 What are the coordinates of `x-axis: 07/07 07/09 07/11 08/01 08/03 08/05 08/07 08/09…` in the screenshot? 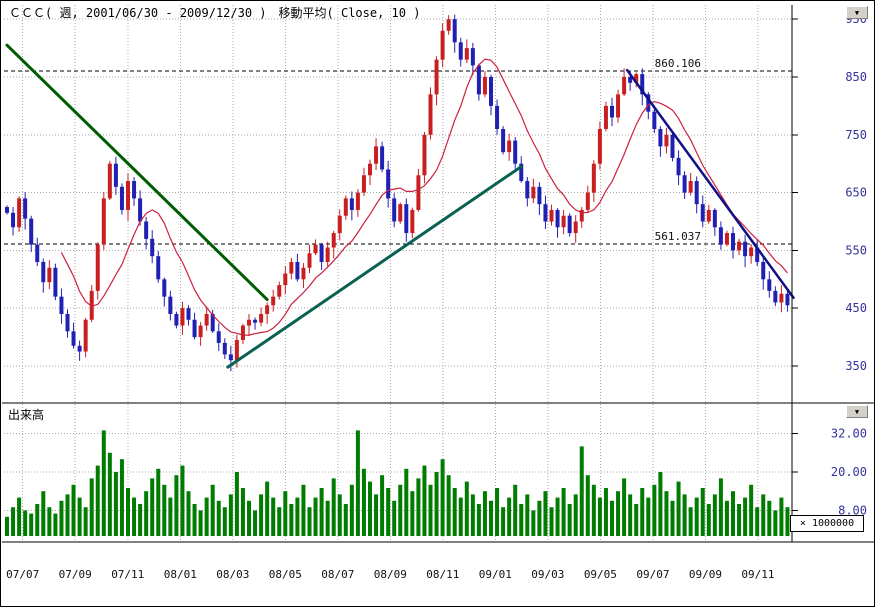 It's located at (390, 574).